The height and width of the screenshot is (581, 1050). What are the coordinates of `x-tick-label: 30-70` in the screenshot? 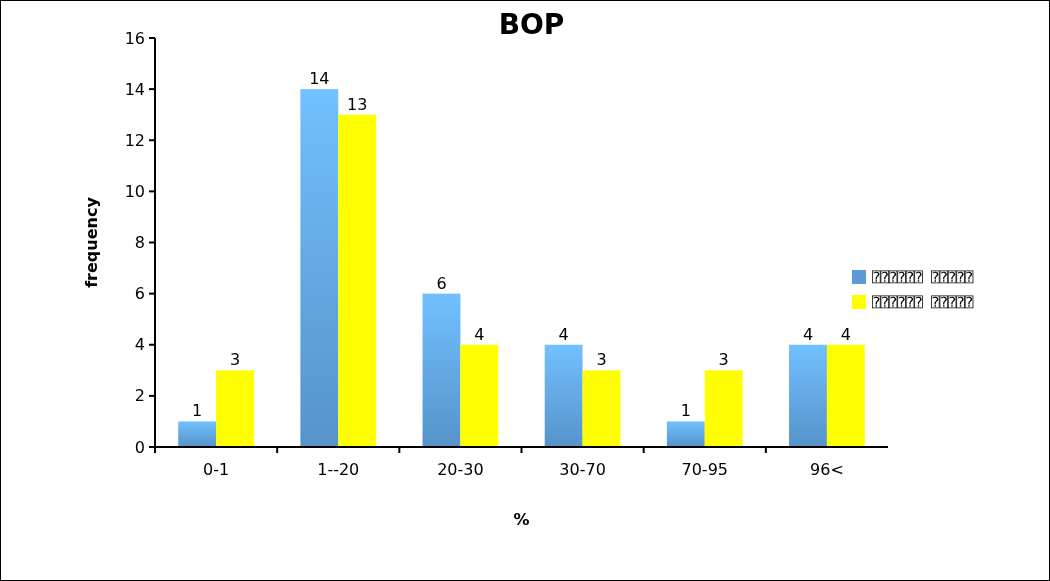 It's located at (582, 469).